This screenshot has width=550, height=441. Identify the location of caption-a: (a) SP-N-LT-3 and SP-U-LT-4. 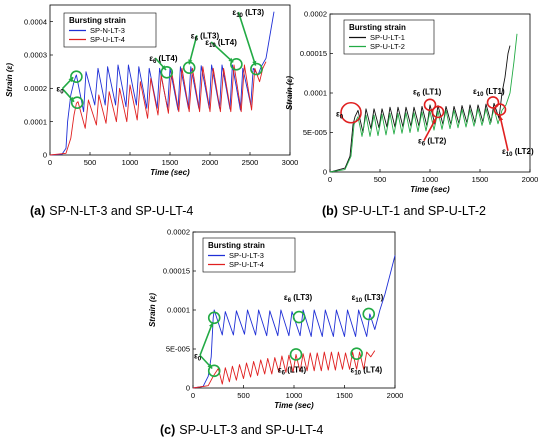
(111, 211).